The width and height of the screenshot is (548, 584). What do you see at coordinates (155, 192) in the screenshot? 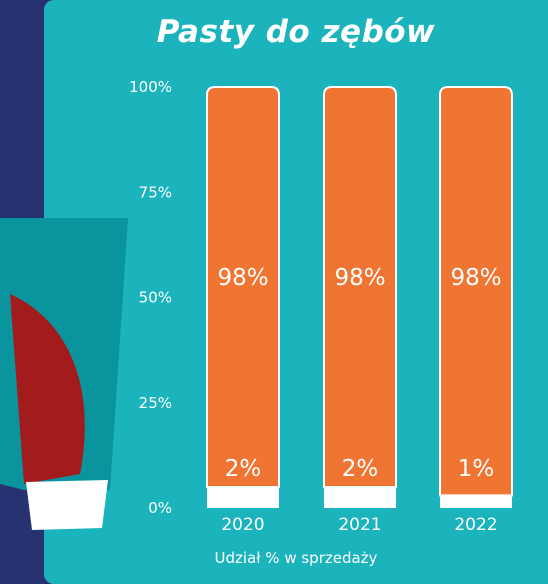
I see `y-tick-label: 75%` at bounding box center [155, 192].